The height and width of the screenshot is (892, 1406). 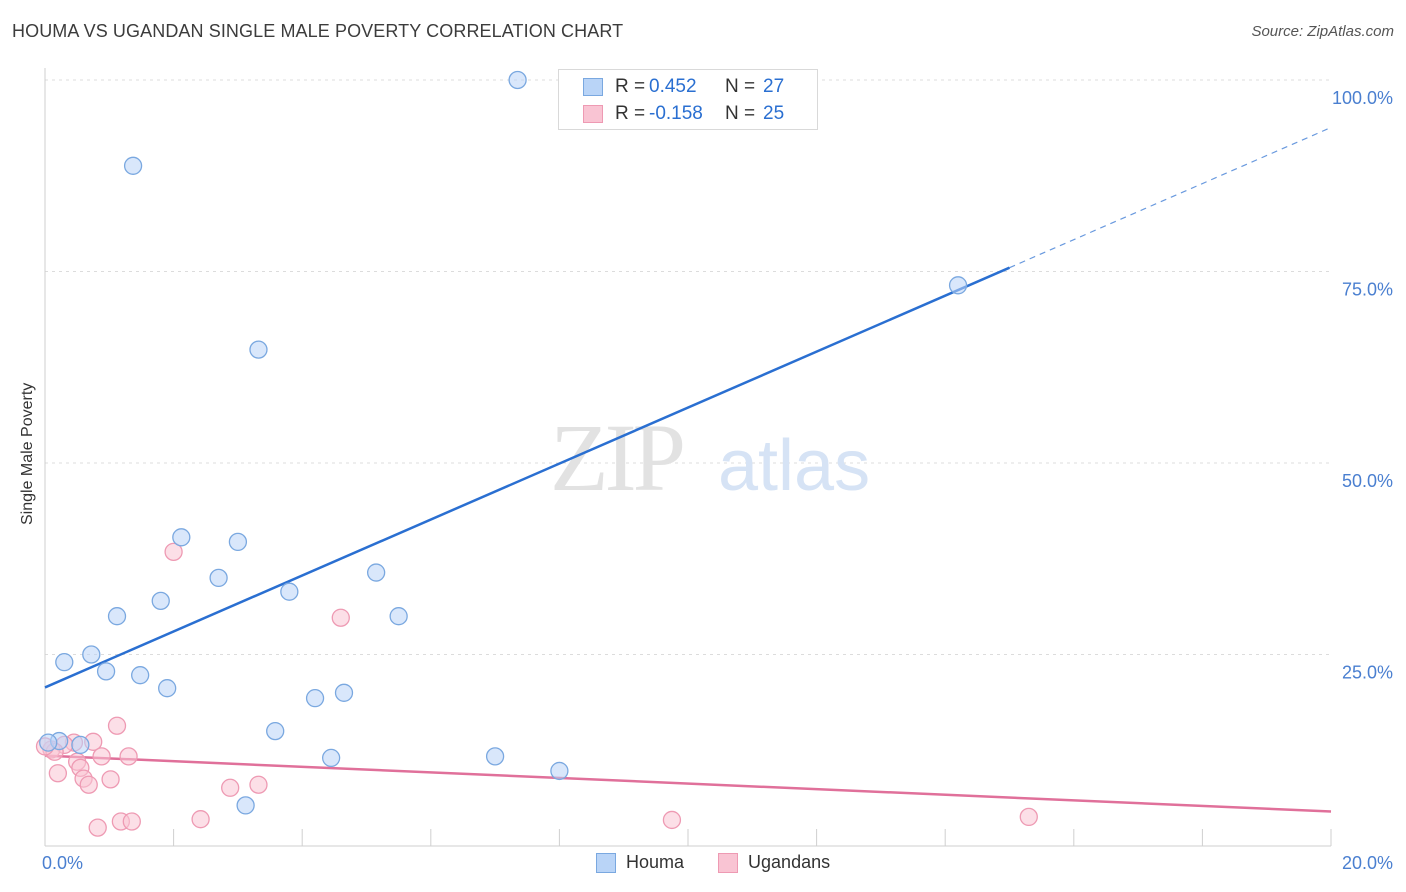 What do you see at coordinates (789, 862) in the screenshot?
I see `series-legend-label: Ugandans` at bounding box center [789, 862].